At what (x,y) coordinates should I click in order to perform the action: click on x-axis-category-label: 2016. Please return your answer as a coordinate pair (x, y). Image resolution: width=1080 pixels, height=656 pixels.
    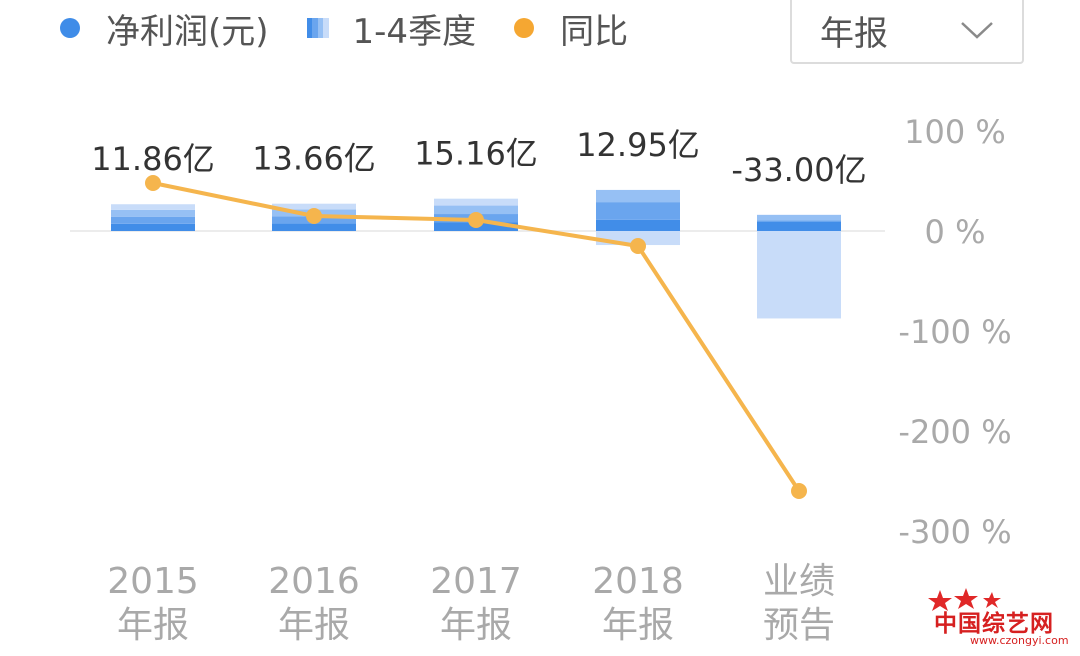
    Looking at the image, I should click on (314, 581).